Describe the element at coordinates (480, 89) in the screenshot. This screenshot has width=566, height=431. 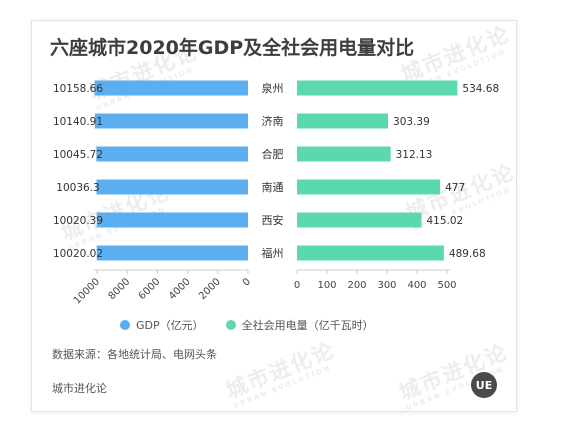
I see `electricity-value-label-0: 534.68` at that location.